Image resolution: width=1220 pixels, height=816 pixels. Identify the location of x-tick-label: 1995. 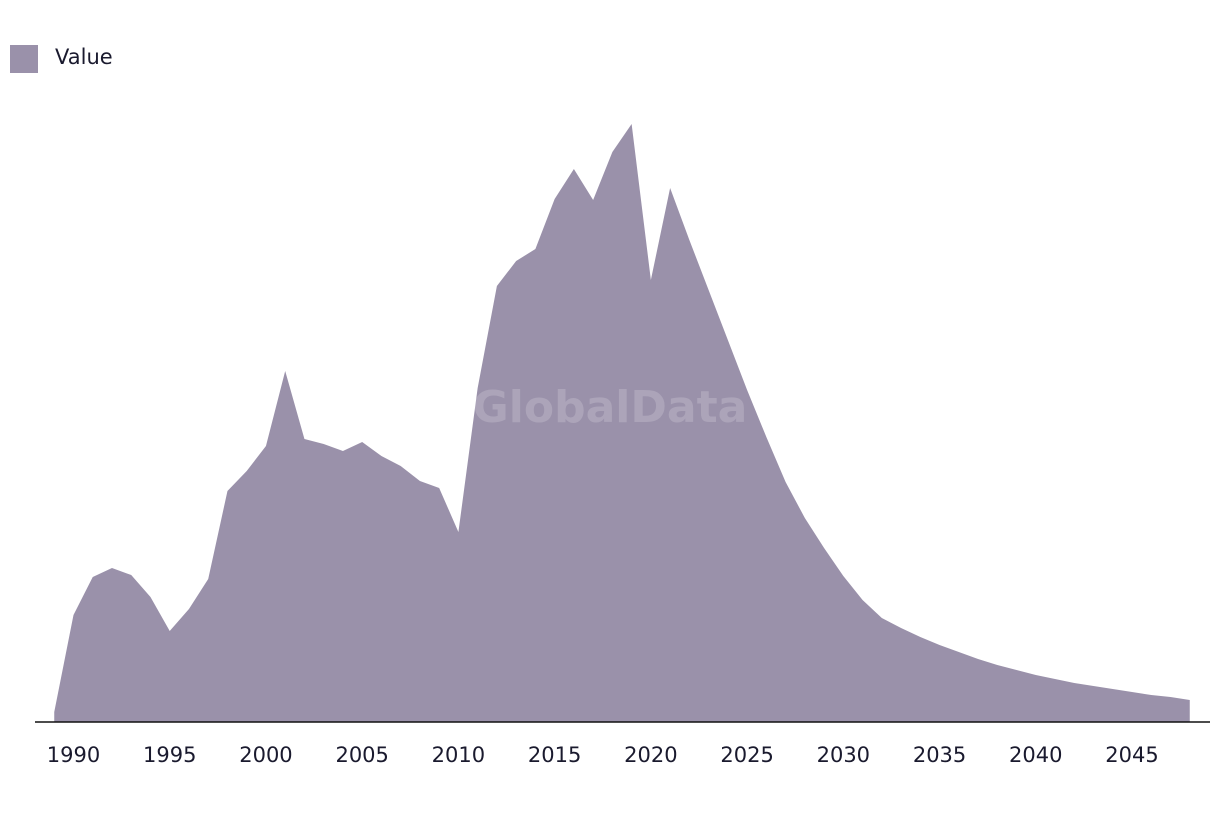
(169, 755).